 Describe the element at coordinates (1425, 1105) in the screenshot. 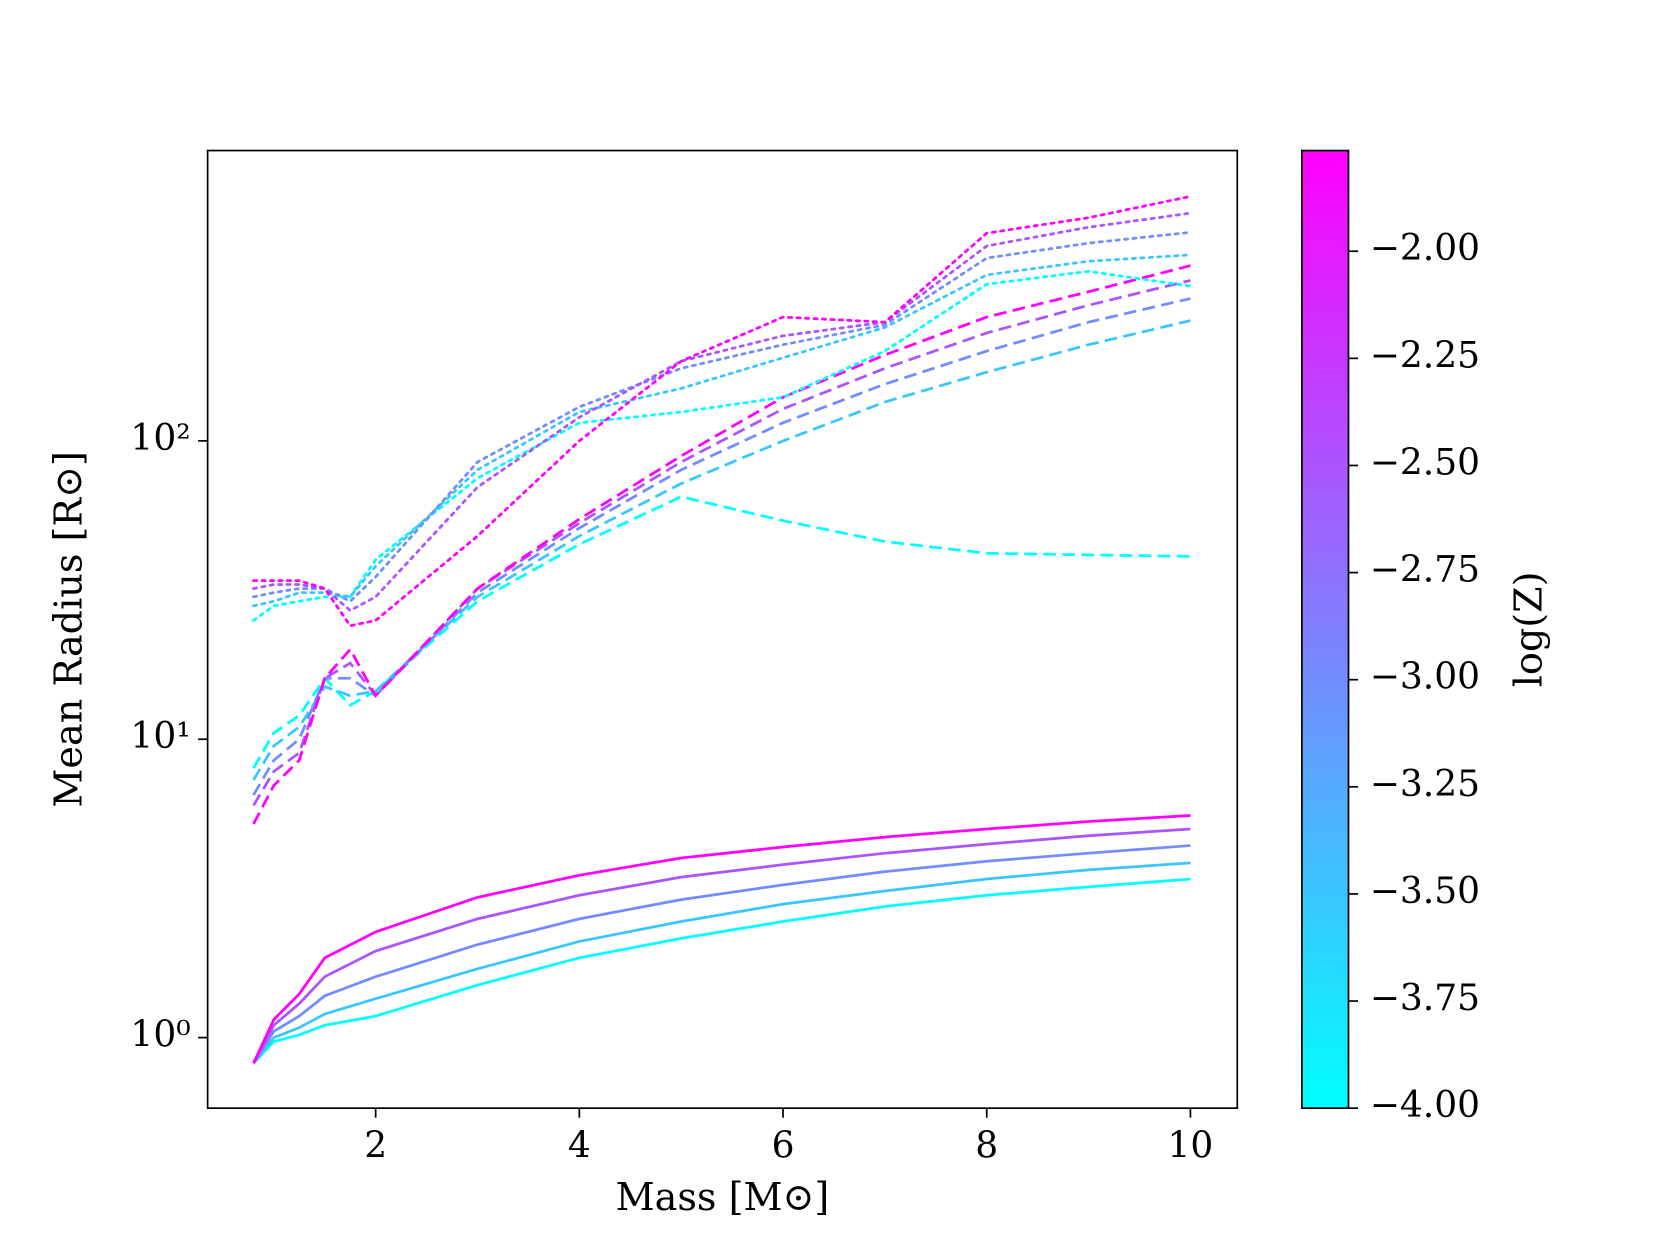

I see `colorbar-tick-label: −4.00` at that location.